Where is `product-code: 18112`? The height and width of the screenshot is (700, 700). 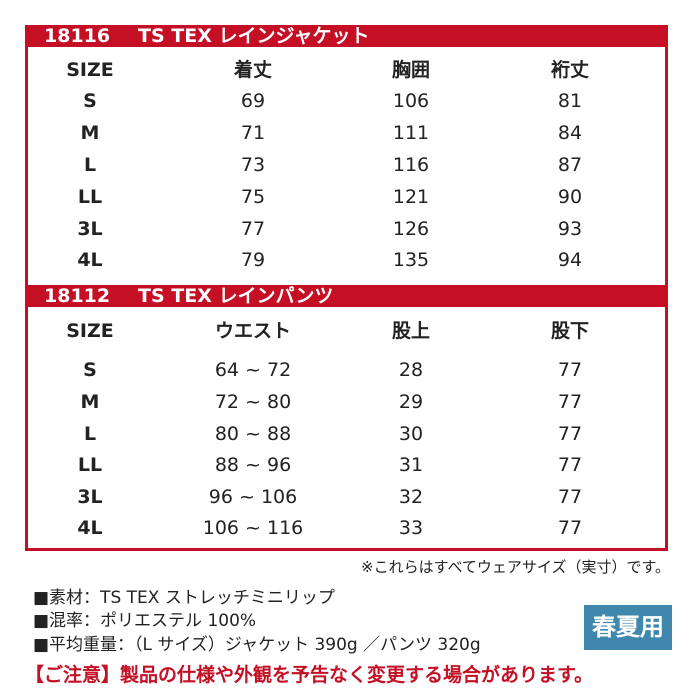 product-code: 18112 is located at coordinates (77, 296).